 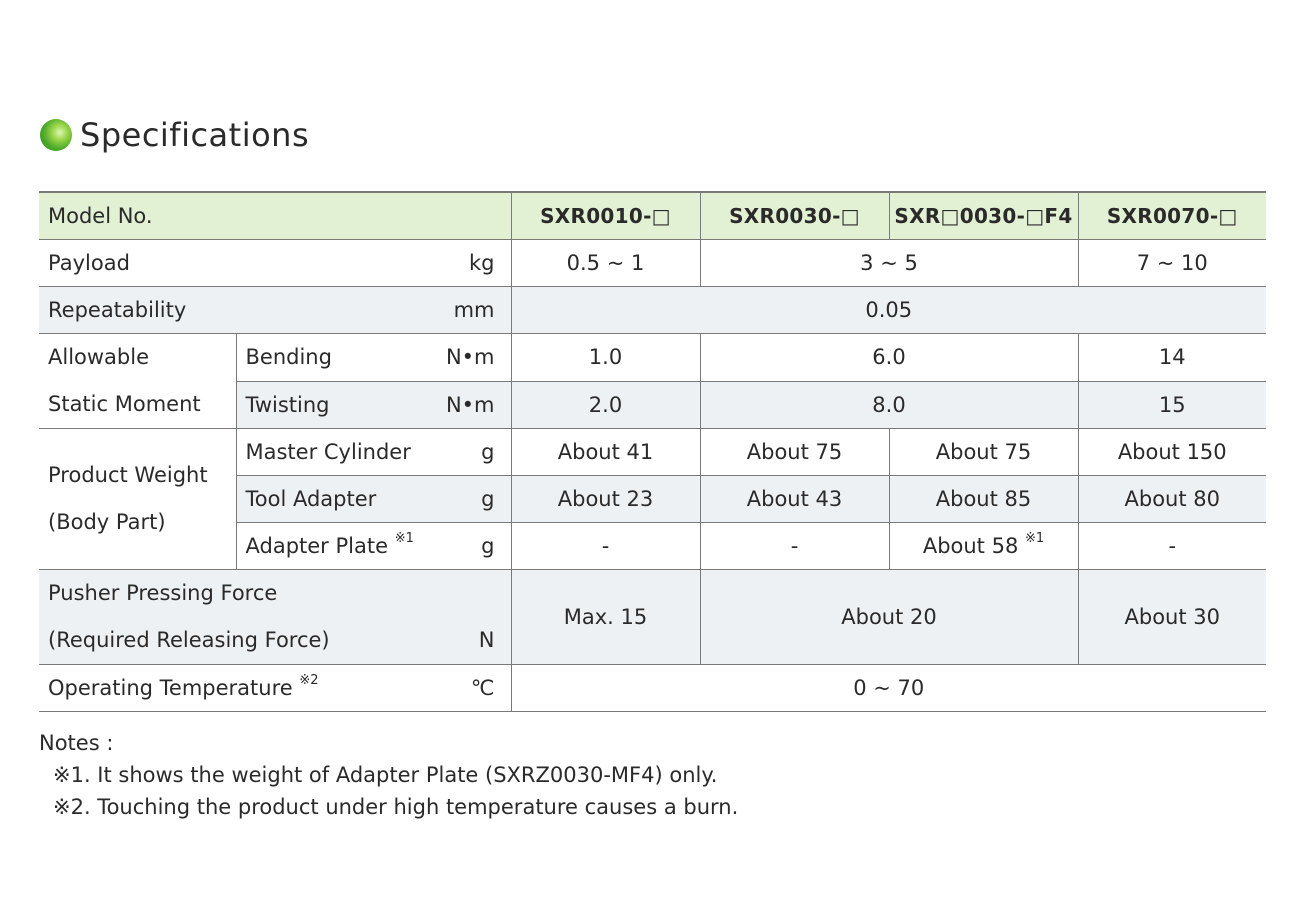 I want to click on payload-value-2: 3 ~ 5, so click(x=889, y=263).